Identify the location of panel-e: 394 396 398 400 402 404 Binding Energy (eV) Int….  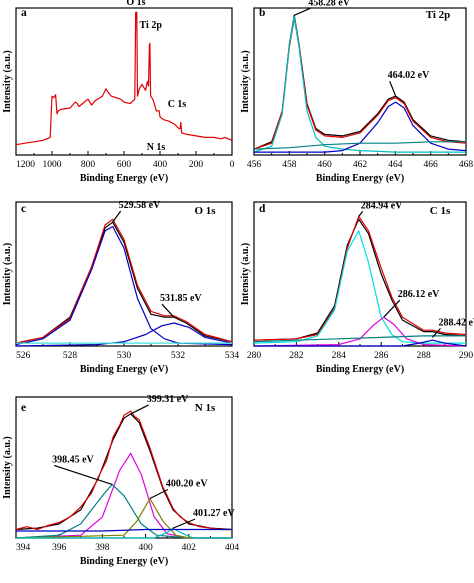
(120, 480).